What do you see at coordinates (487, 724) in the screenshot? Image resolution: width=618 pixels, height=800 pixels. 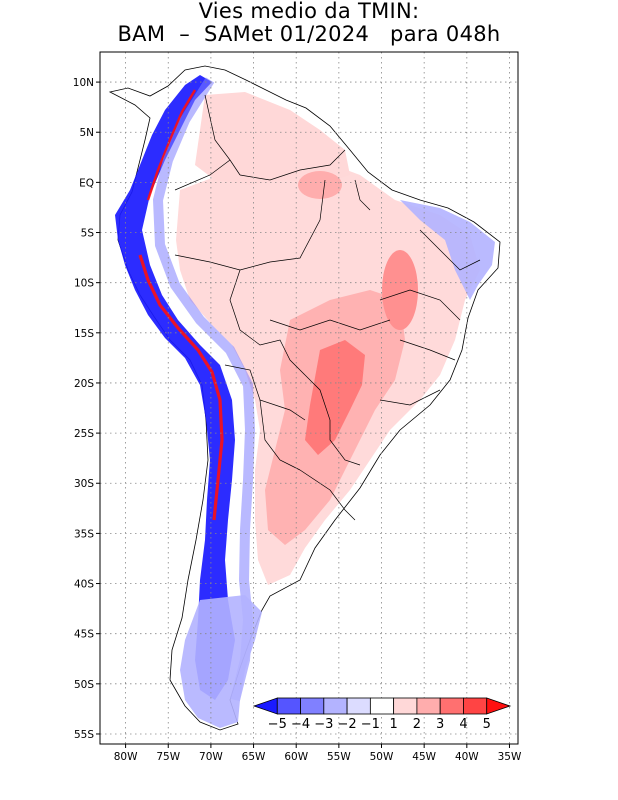 I see `colorbar-label: 5` at bounding box center [487, 724].